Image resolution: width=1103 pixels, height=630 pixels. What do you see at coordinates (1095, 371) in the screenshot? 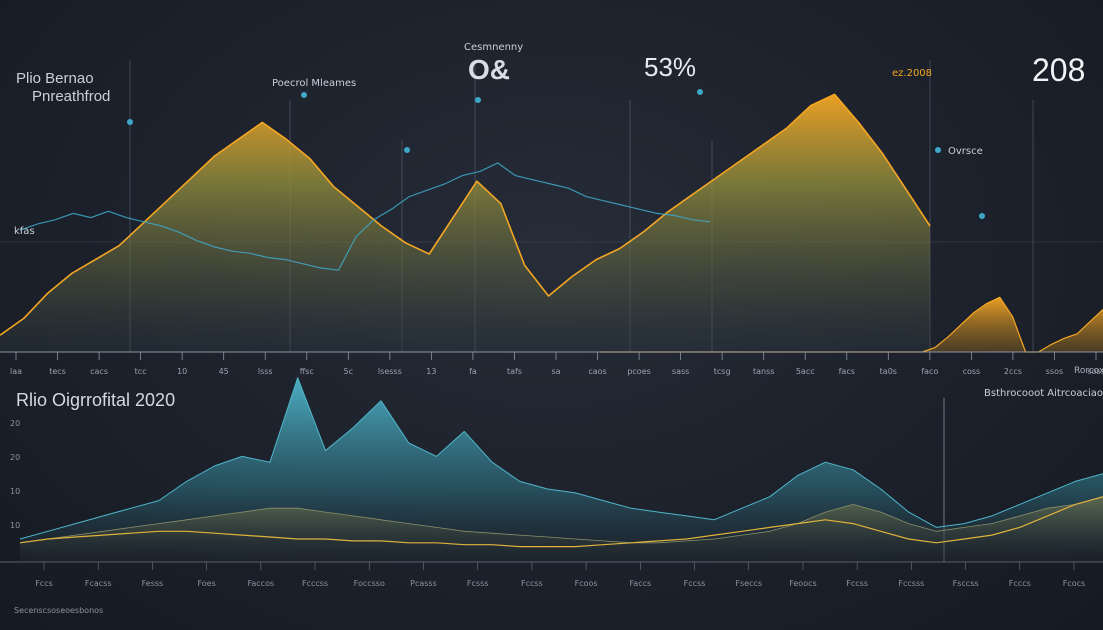
I see `x-tick-label: soss` at bounding box center [1095, 371].